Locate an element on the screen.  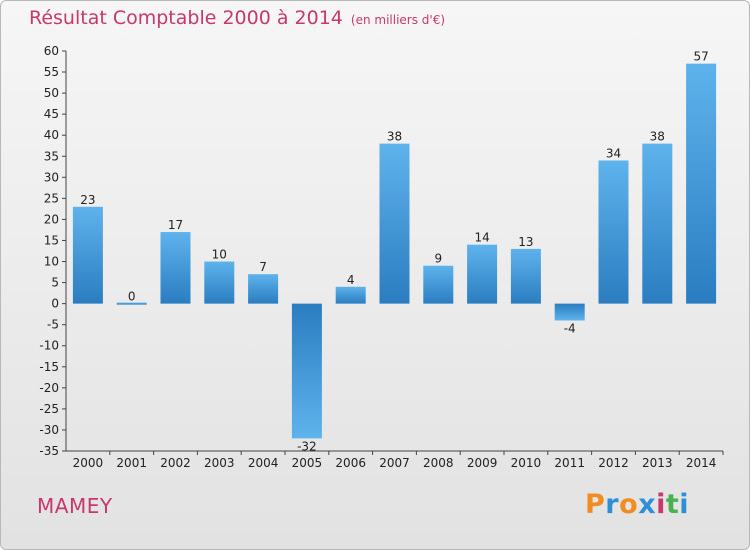
x-tick-label: 2012 is located at coordinates (613, 463).